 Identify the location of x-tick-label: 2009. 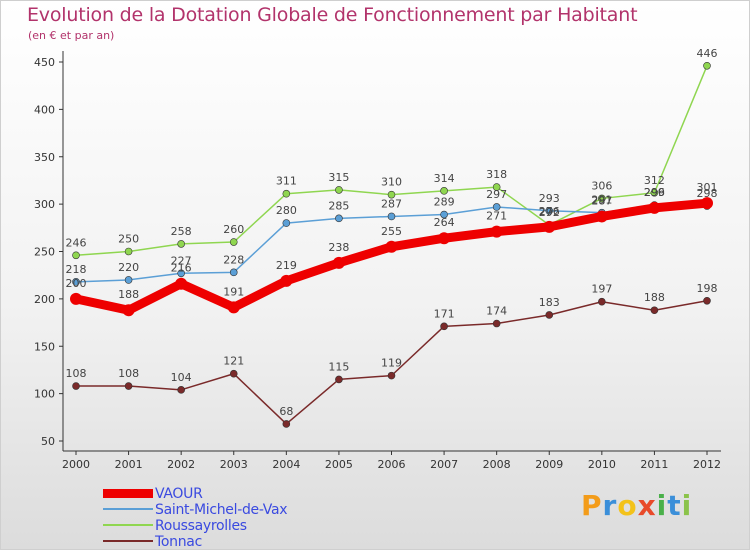
(549, 464).